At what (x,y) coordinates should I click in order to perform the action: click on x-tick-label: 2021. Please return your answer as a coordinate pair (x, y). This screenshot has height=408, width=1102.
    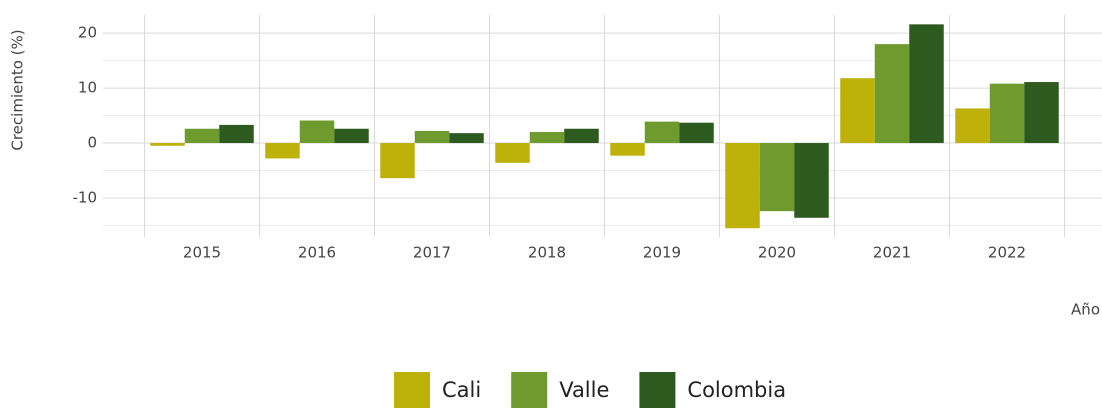
    Looking at the image, I should click on (892, 253).